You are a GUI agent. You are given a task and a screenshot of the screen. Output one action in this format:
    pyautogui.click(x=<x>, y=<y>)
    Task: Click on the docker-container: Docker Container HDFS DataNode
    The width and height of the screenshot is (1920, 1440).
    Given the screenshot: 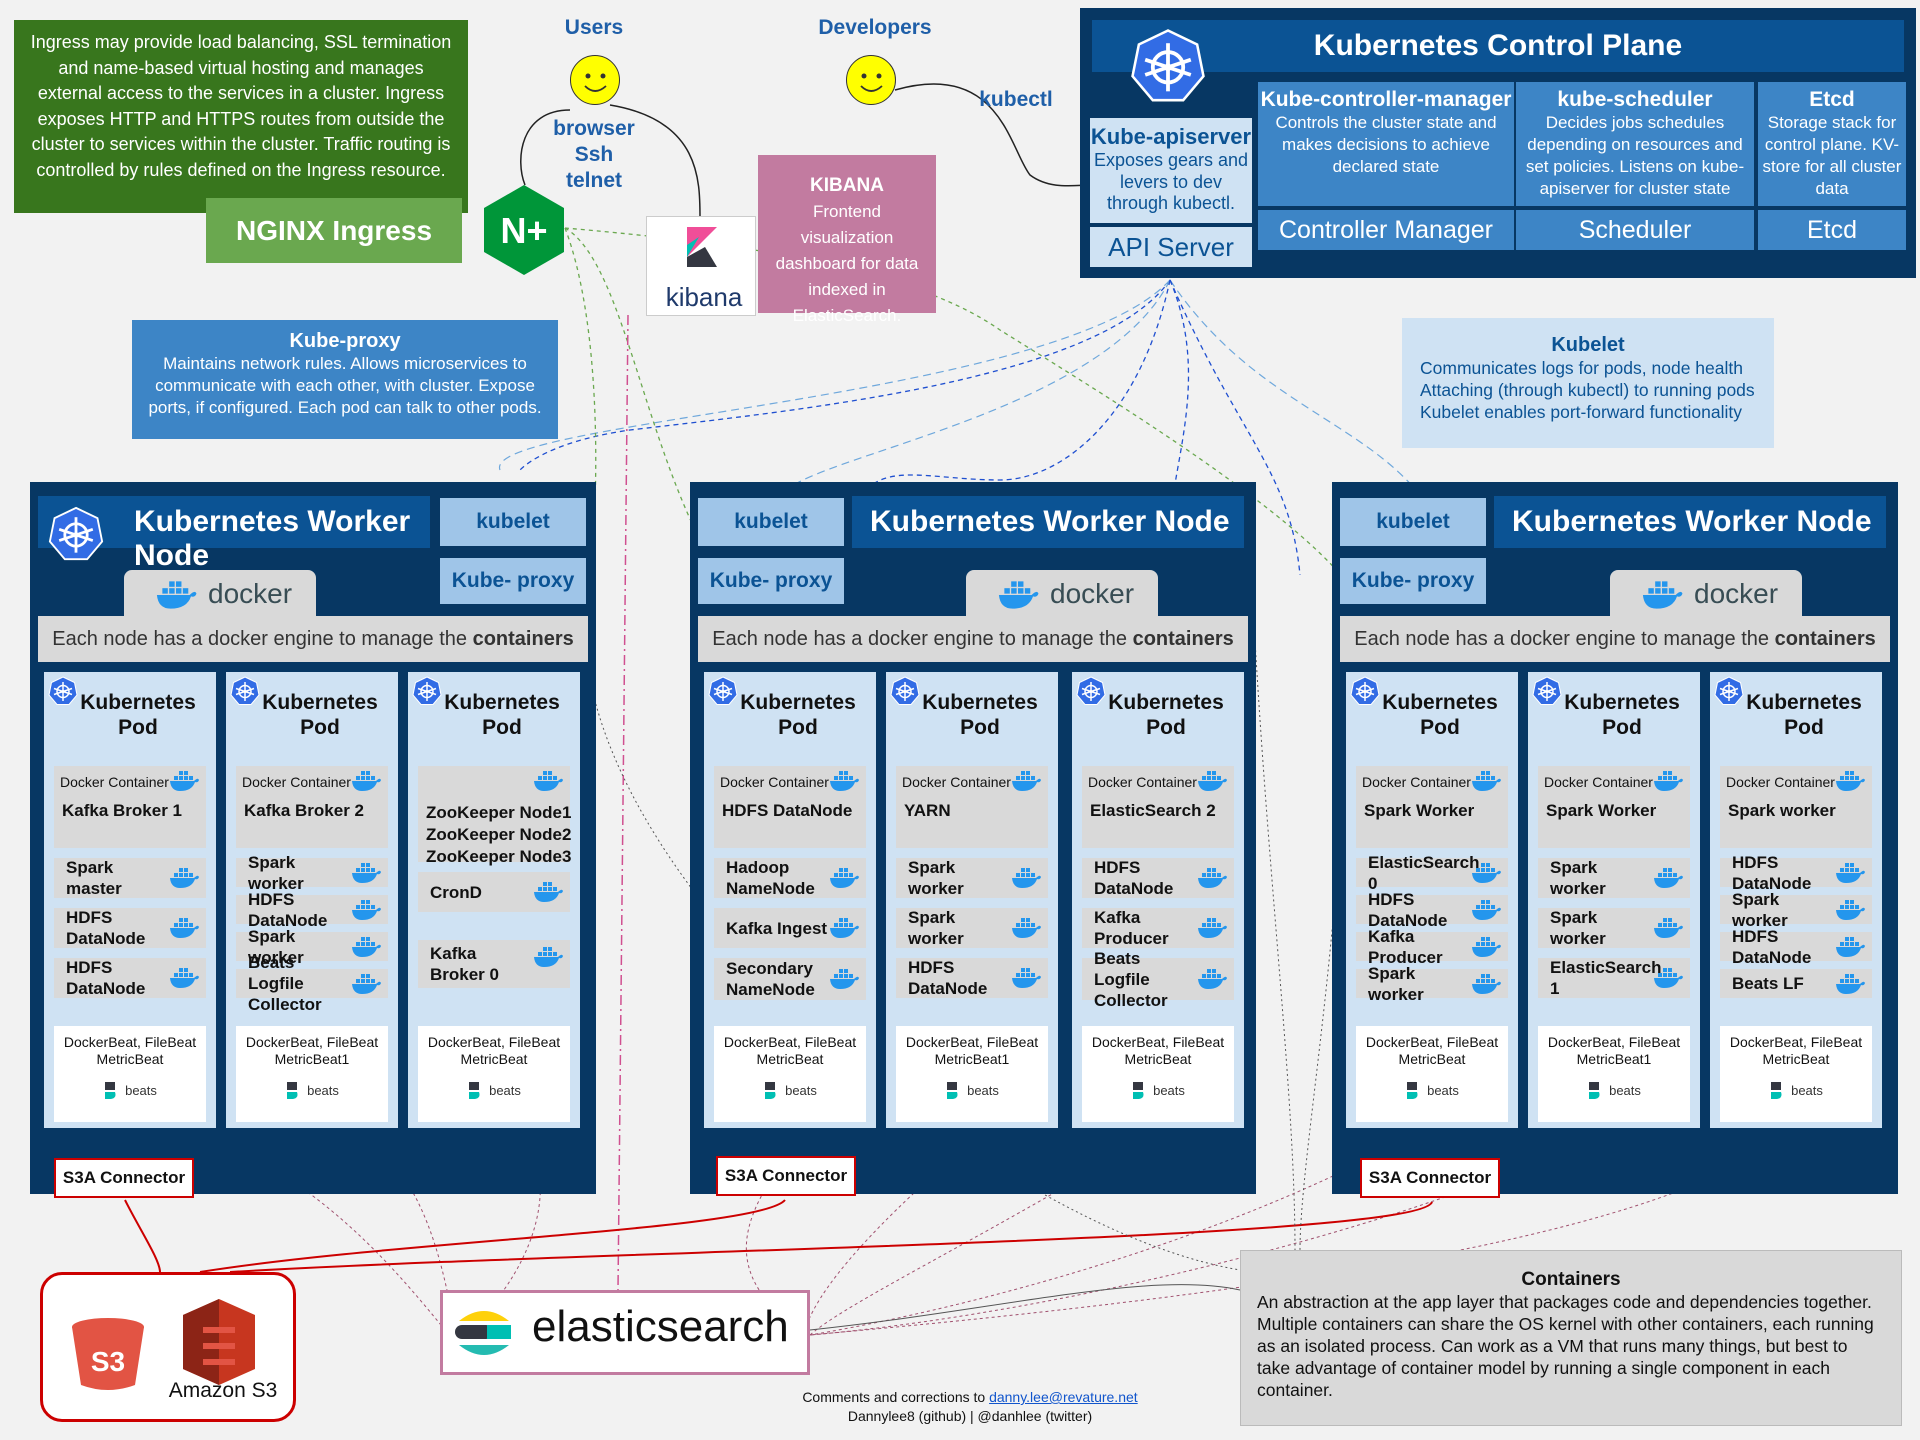 What is the action you would take?
    pyautogui.click(x=790, y=807)
    